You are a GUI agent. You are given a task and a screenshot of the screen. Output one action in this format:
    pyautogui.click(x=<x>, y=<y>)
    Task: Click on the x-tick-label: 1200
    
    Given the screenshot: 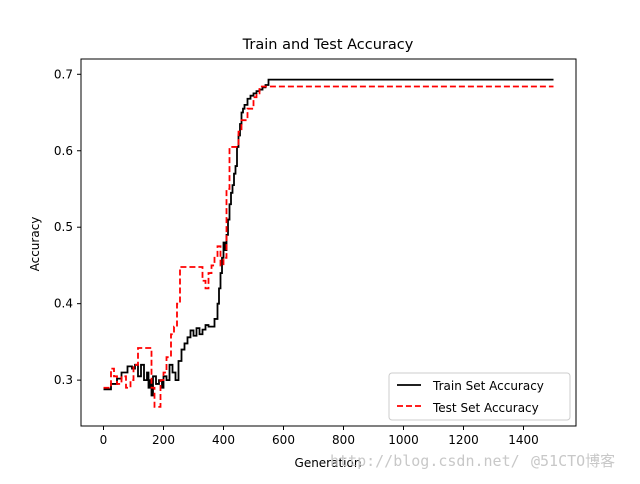 What is the action you would take?
    pyautogui.click(x=463, y=440)
    